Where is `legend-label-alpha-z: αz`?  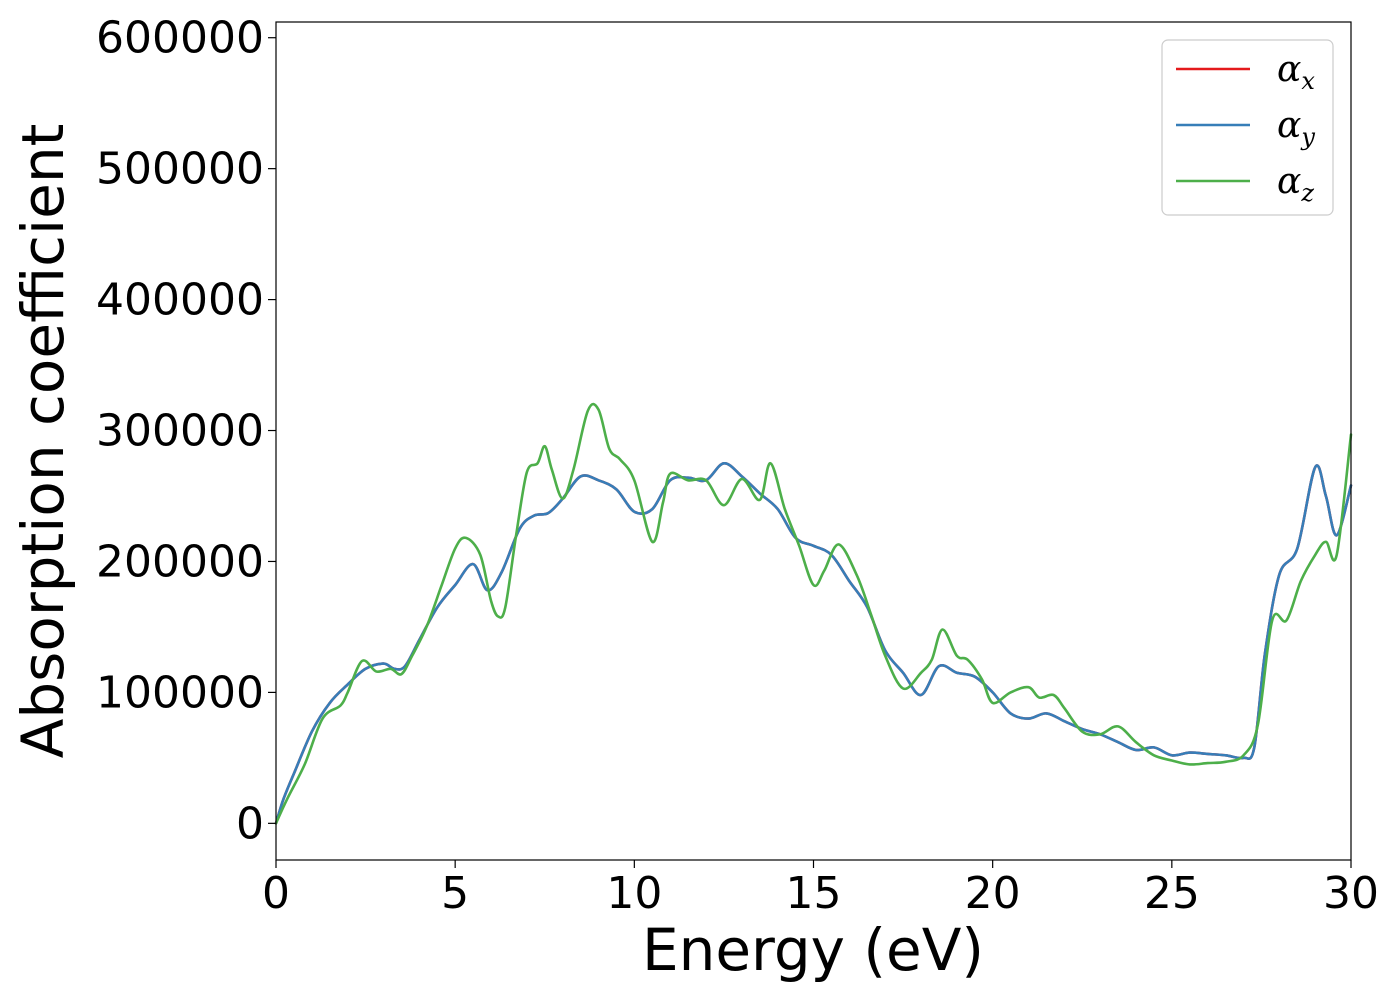 legend-label-alpha-z: αz is located at coordinates (1295, 184).